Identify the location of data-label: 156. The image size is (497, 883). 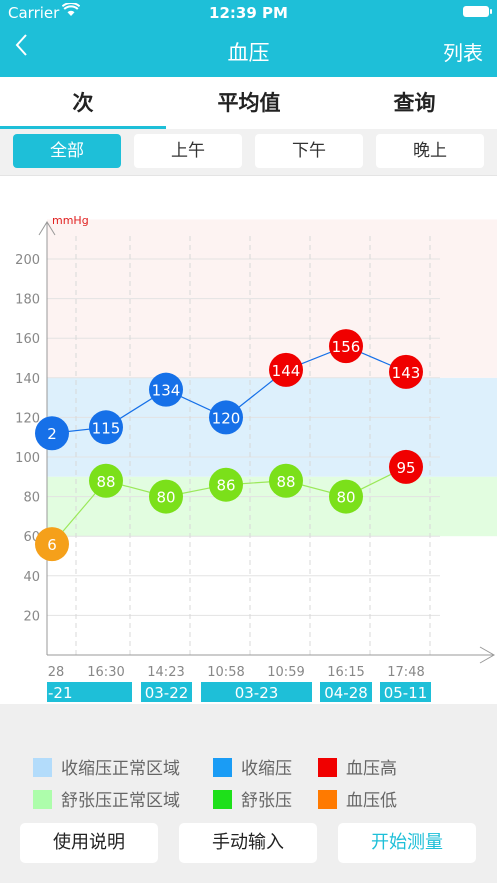
(346, 347).